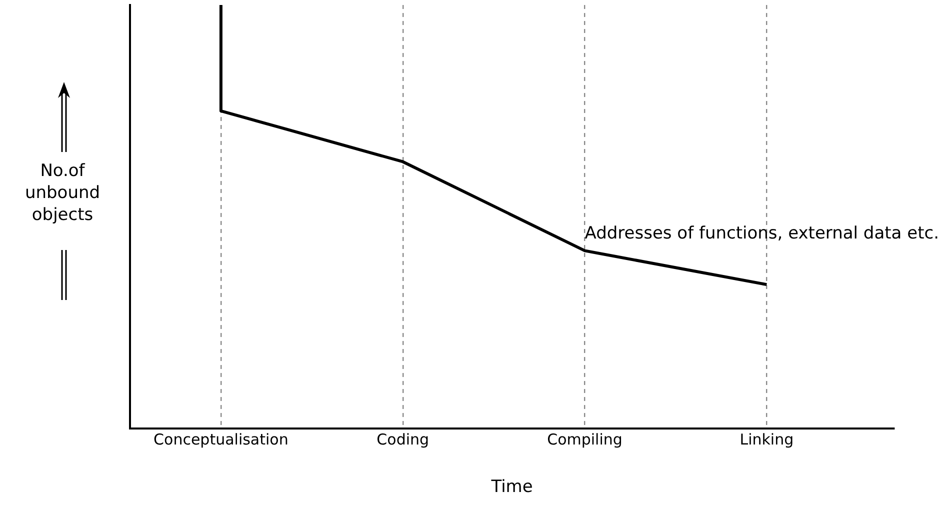 Image resolution: width=944 pixels, height=512 pixels. Describe the element at coordinates (511, 487) in the screenshot. I see `x-axis-title: Time` at that location.